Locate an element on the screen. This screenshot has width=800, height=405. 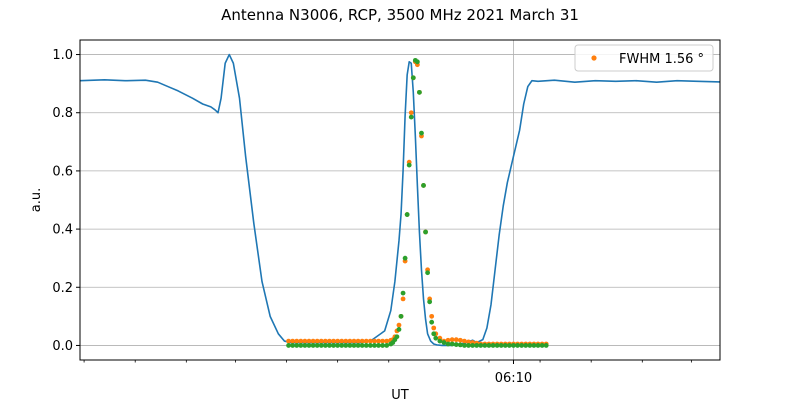
legend-box is located at coordinates (644, 58).